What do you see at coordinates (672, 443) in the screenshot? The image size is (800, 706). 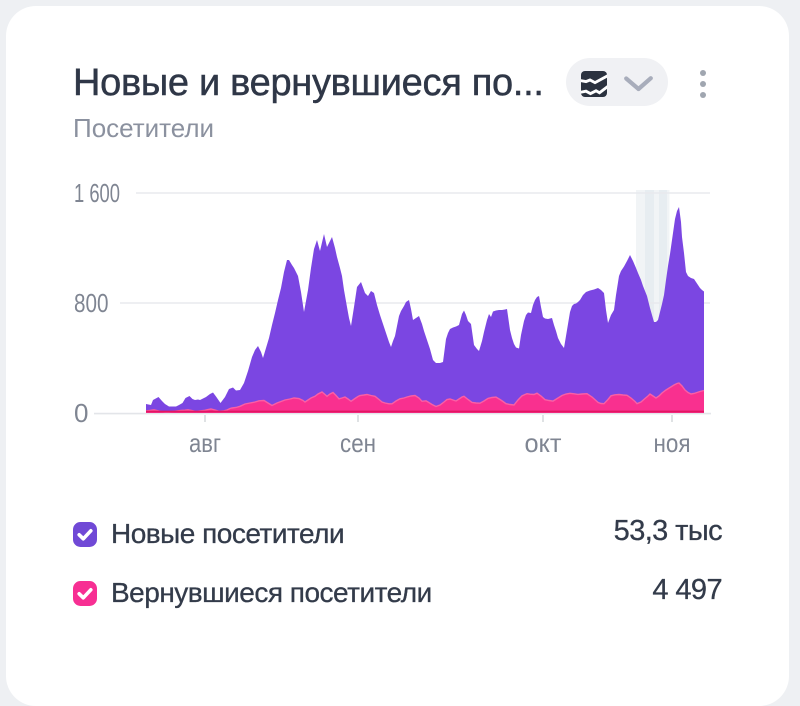 I see `svg-text: ноя` at bounding box center [672, 443].